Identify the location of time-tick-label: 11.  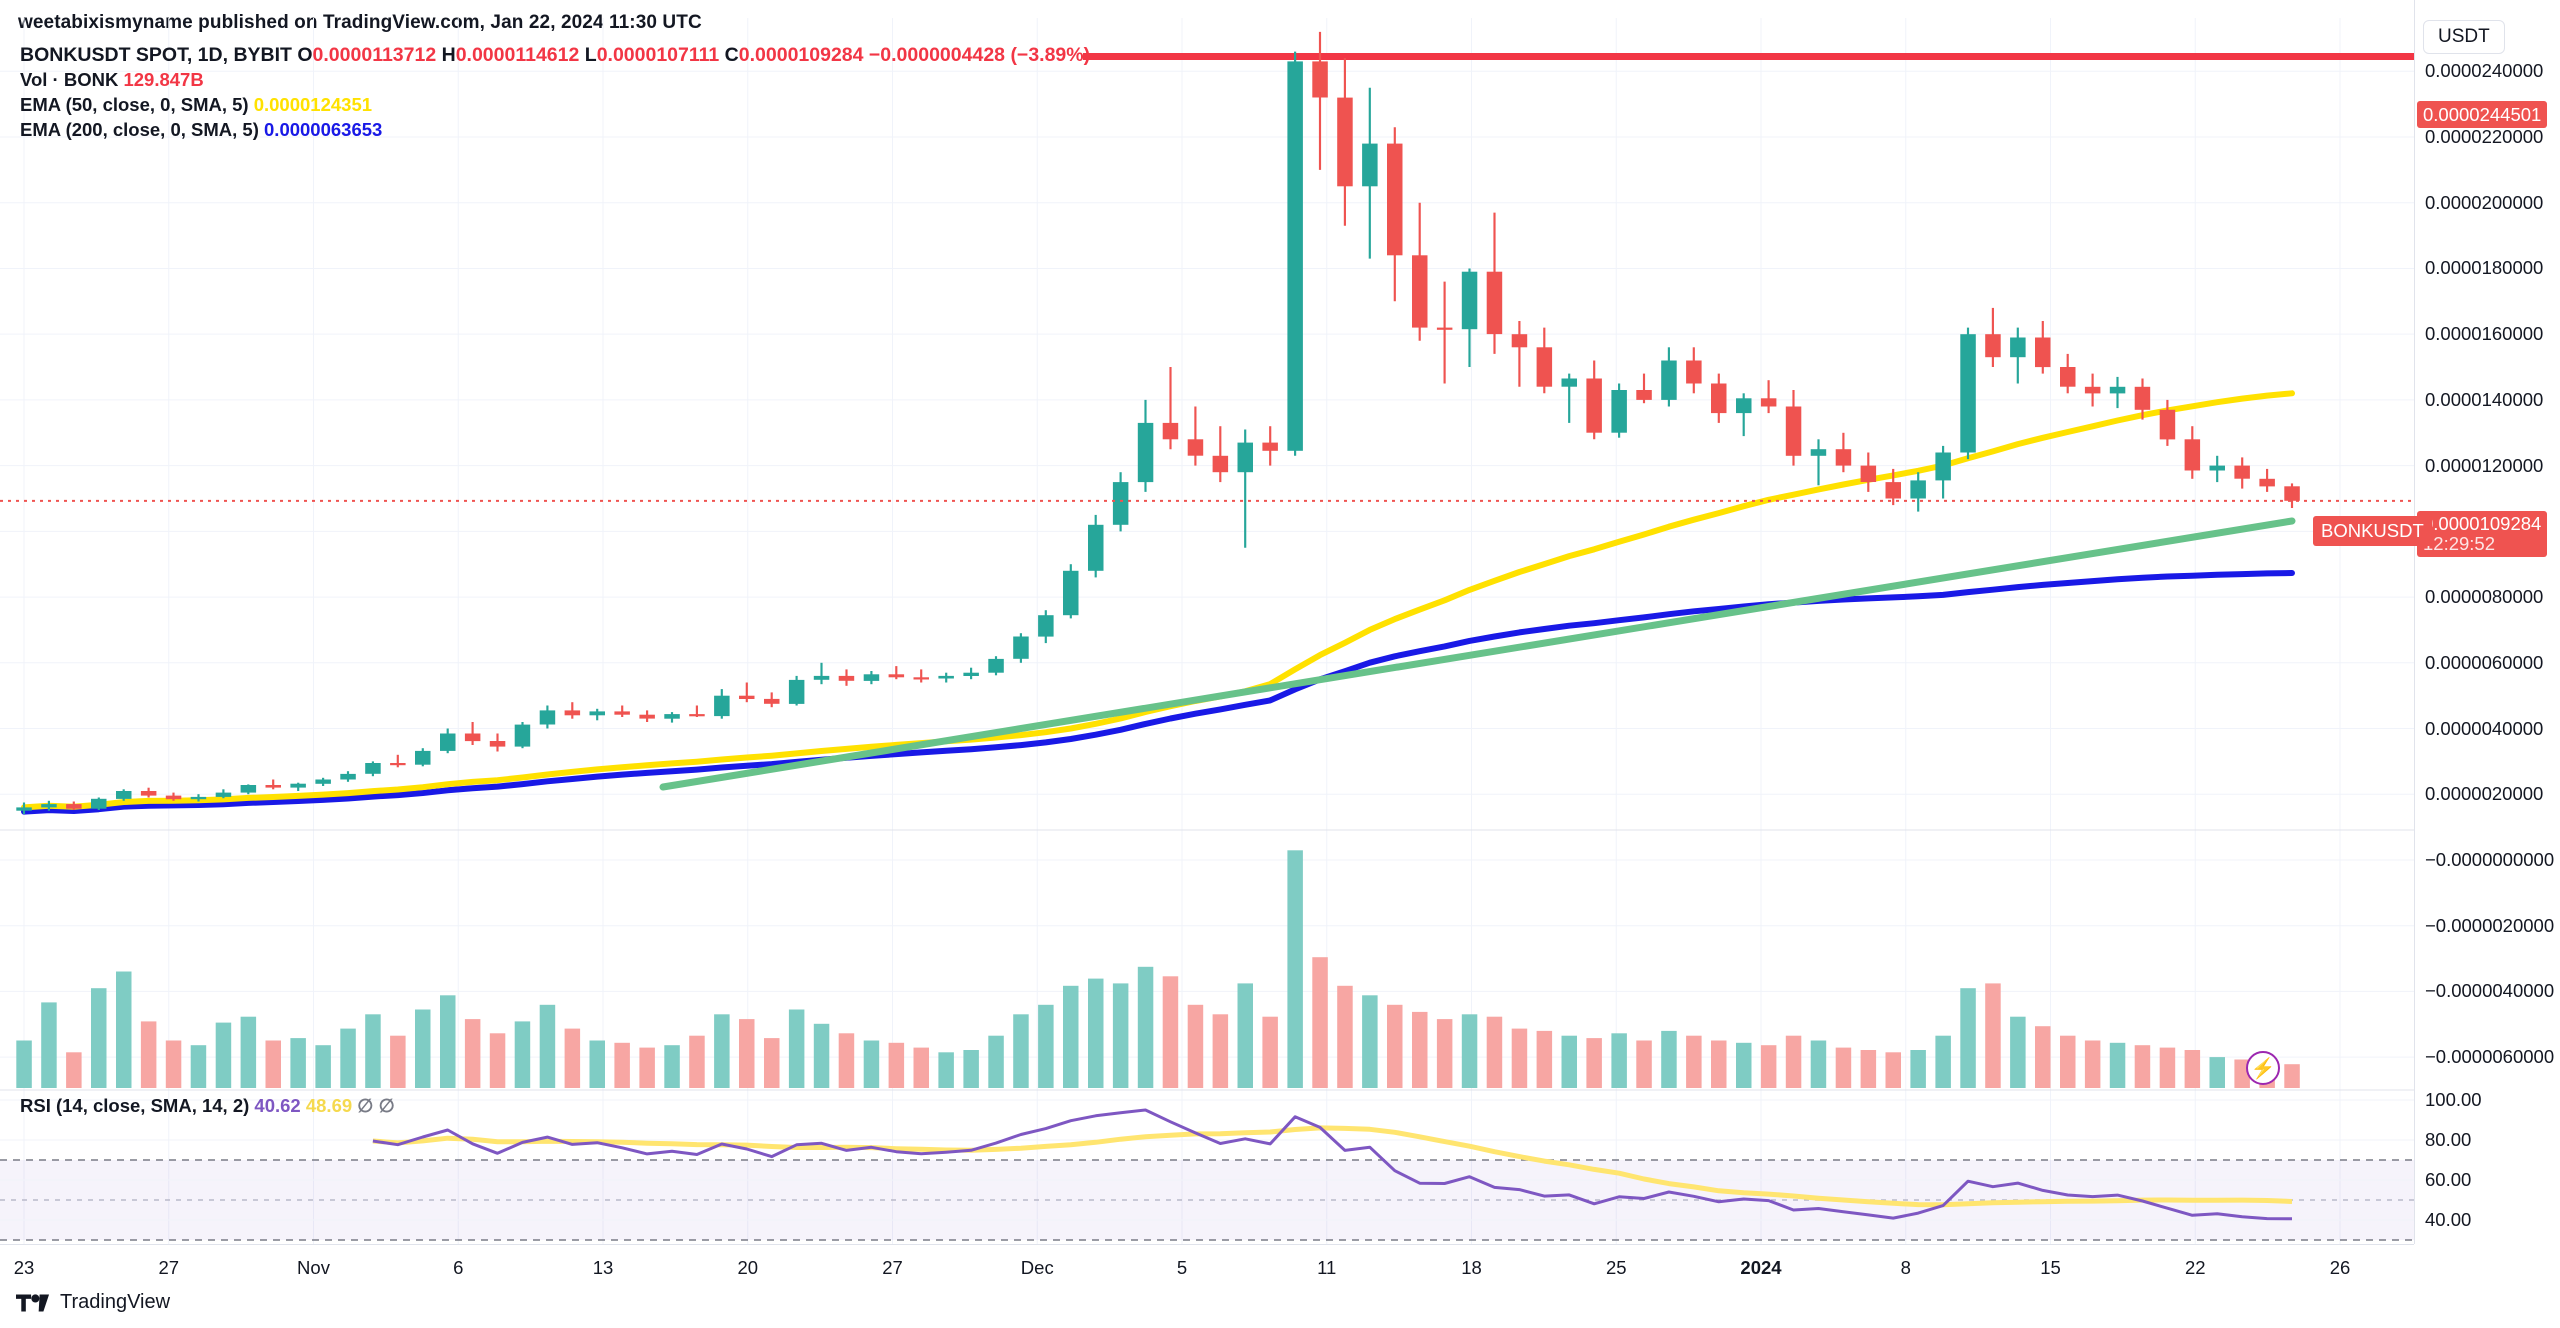
(1327, 1267).